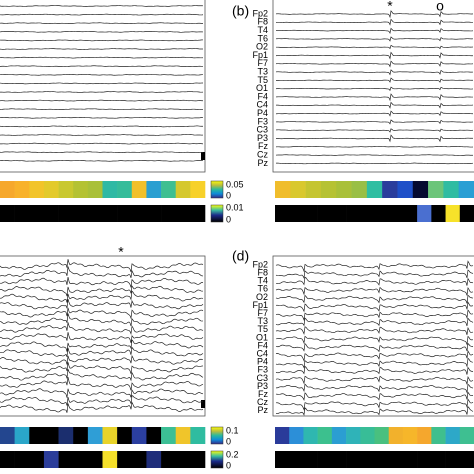  I want to click on colorbar-tick: 0.01, so click(235, 207).